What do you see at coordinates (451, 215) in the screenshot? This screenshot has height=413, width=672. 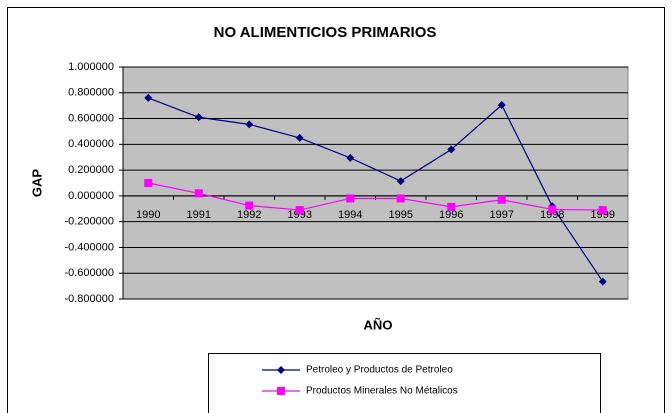 I see `x-tick-label: 1996` at bounding box center [451, 215].